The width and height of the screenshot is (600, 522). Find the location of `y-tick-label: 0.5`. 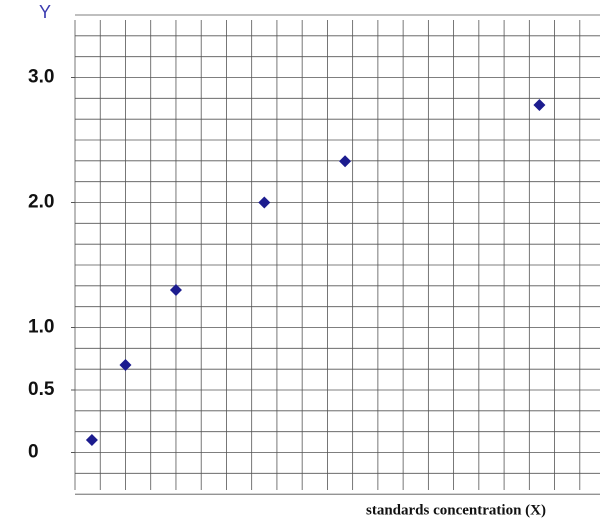

y-tick-label: 0.5 is located at coordinates (41, 389).